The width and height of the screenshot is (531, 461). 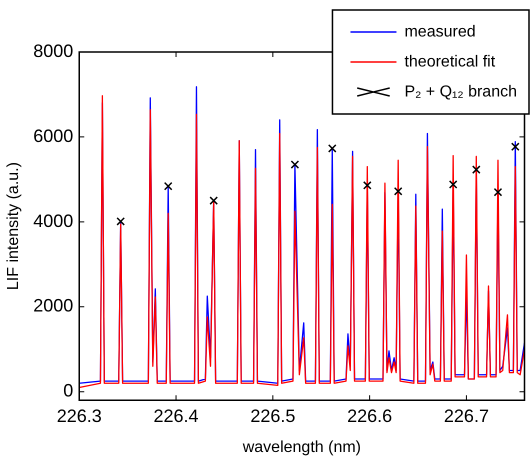 What do you see at coordinates (53, 50) in the screenshot?
I see `y-tick-label: 8000` at bounding box center [53, 50].